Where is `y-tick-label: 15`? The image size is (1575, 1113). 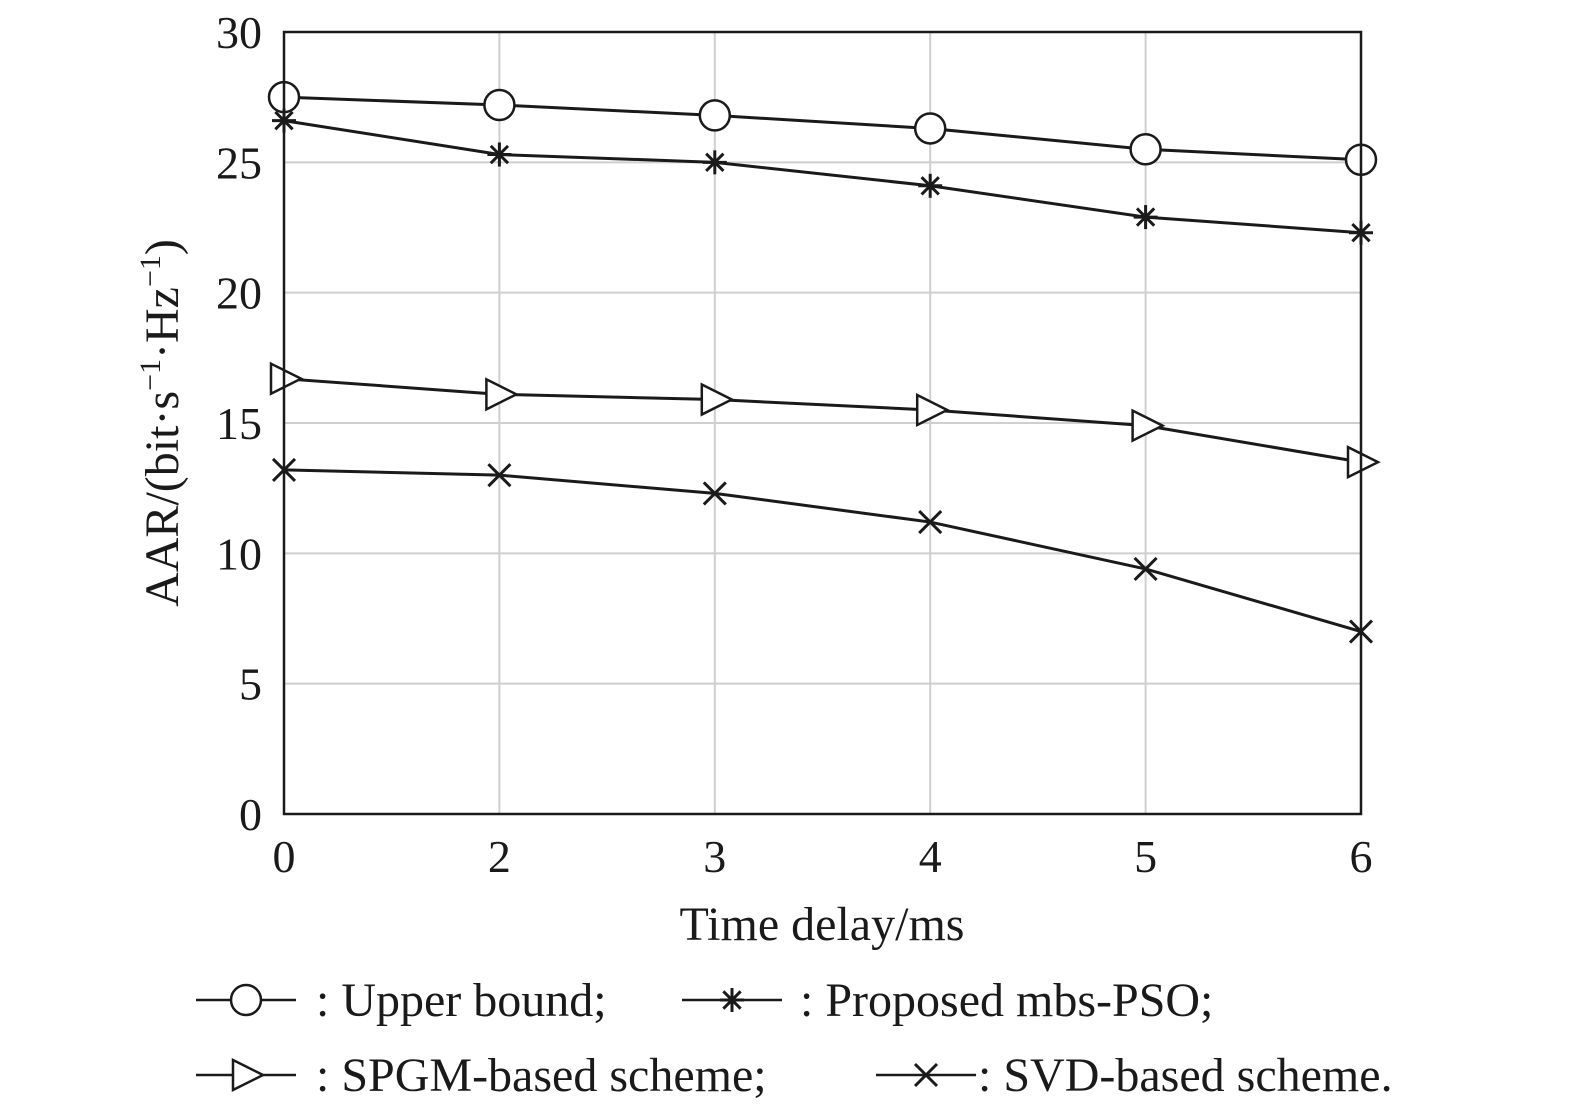 y-tick-label: 15 is located at coordinates (239, 423).